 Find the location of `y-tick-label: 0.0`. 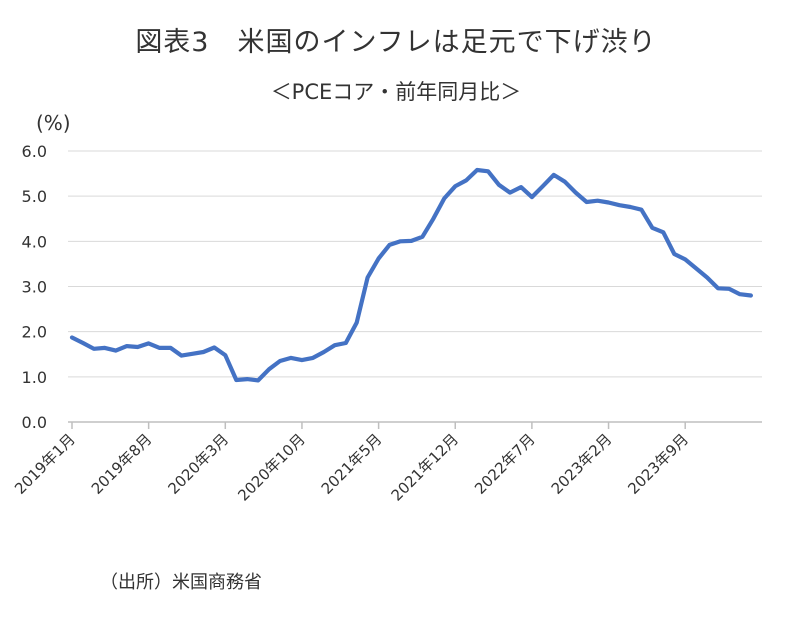

y-tick-label: 0.0 is located at coordinates (34, 422).